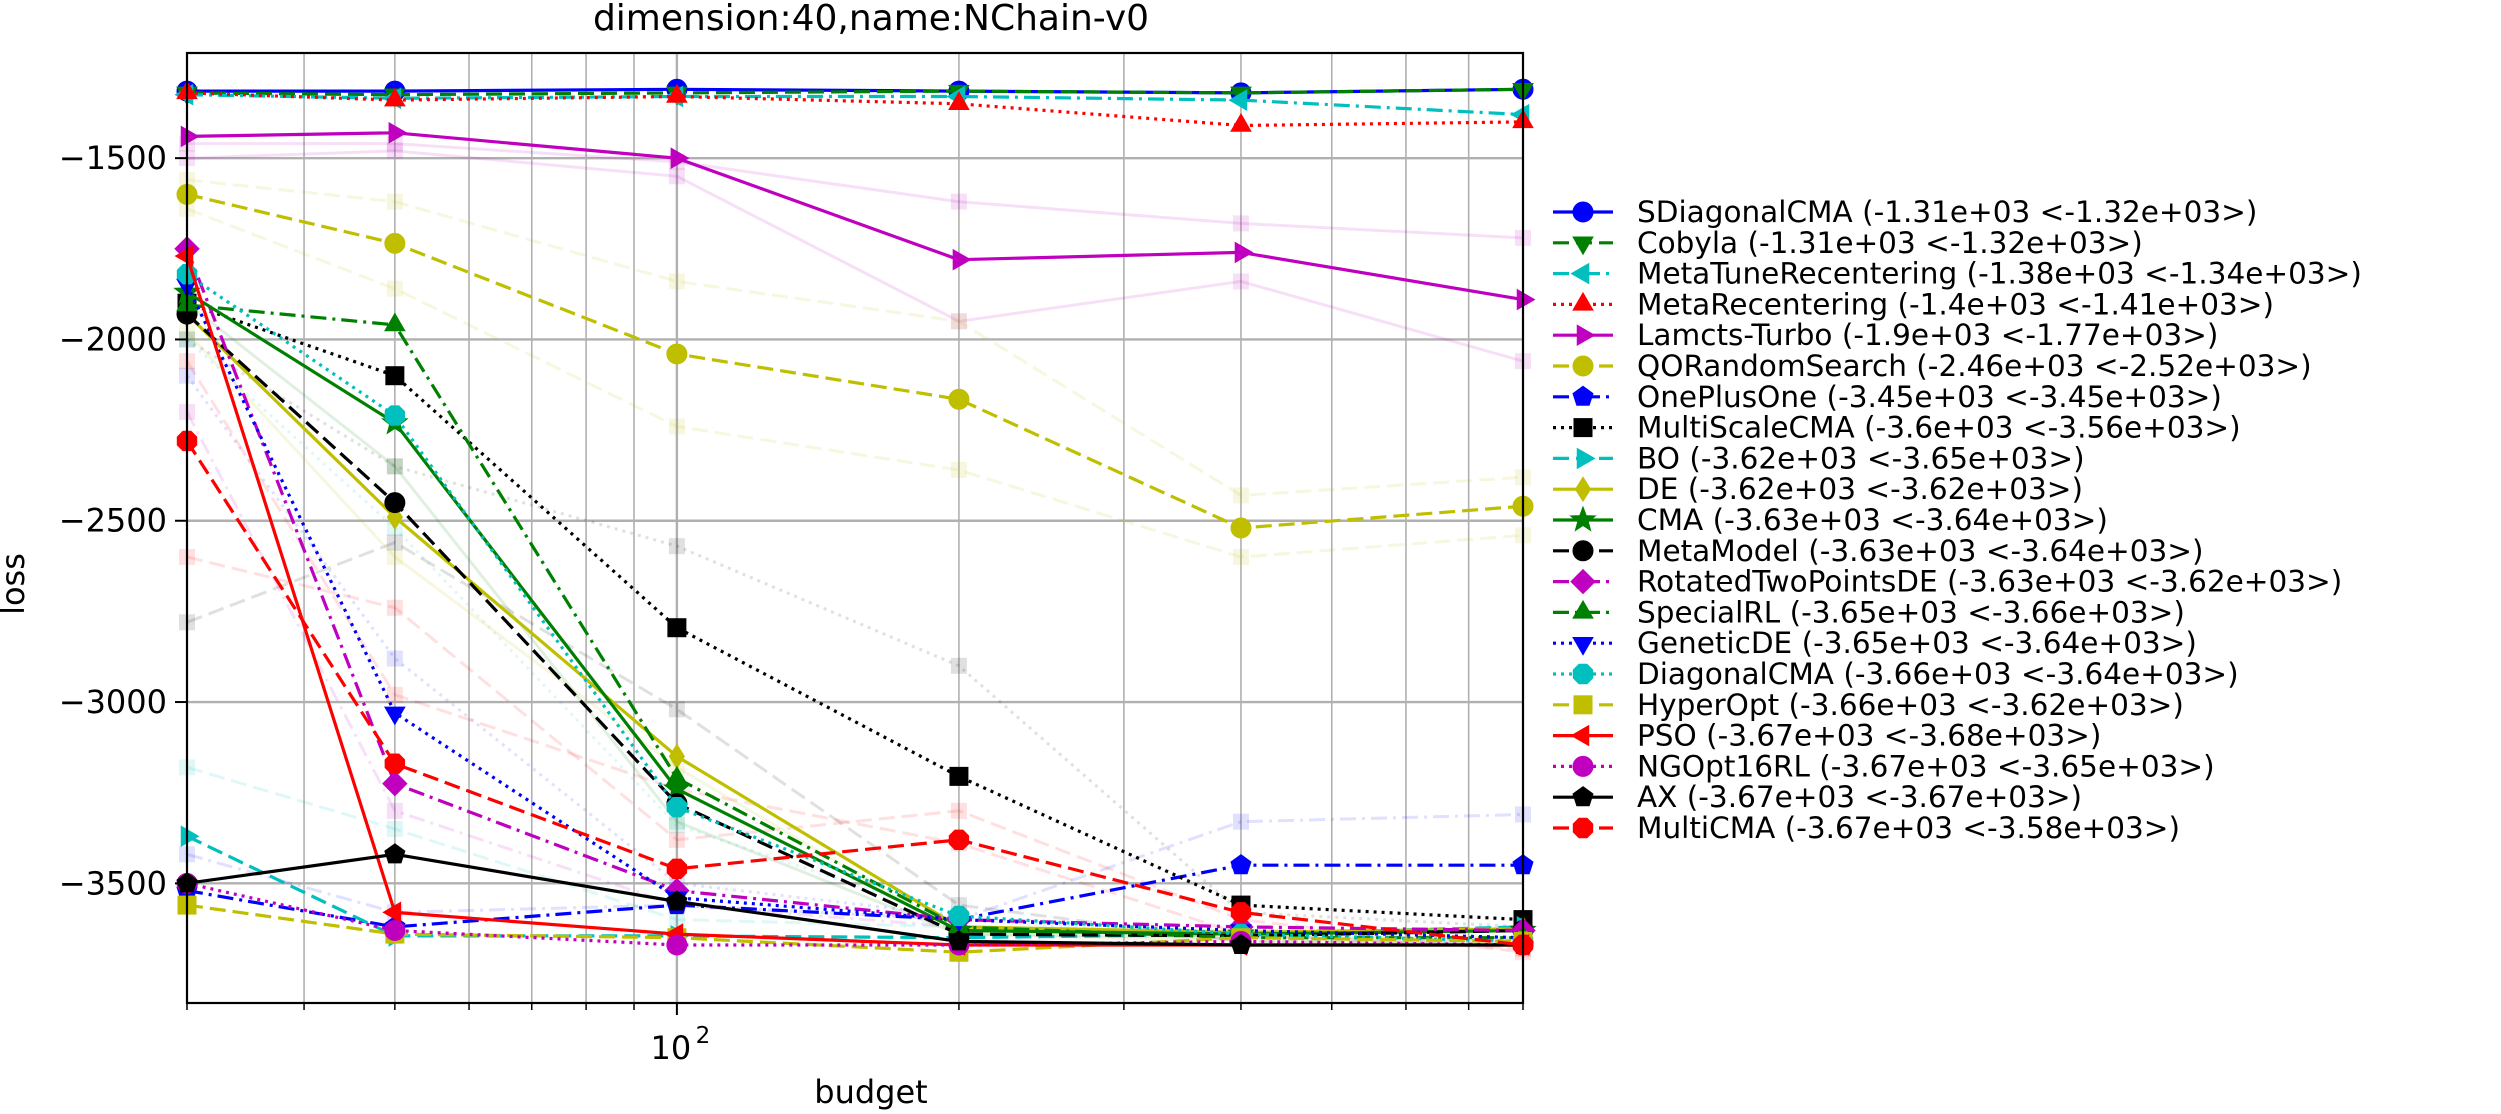 The image size is (2501, 1114). I want to click on legend-label: NGOpt16RL (-3.67e+03 <-3.65e+03>), so click(1926, 766).